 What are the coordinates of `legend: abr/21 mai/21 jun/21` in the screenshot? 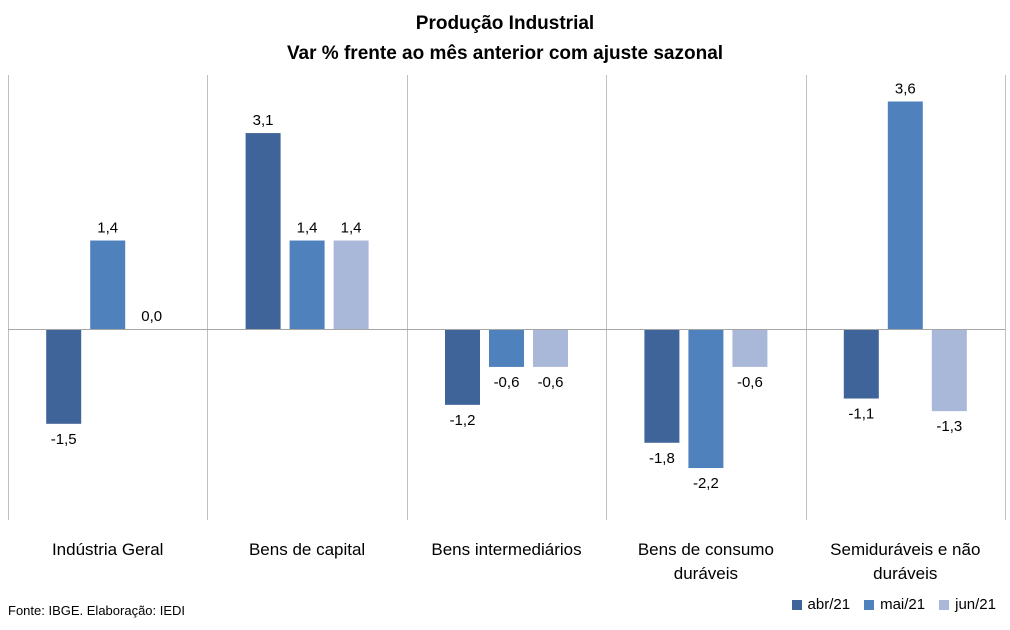 It's located at (893, 604).